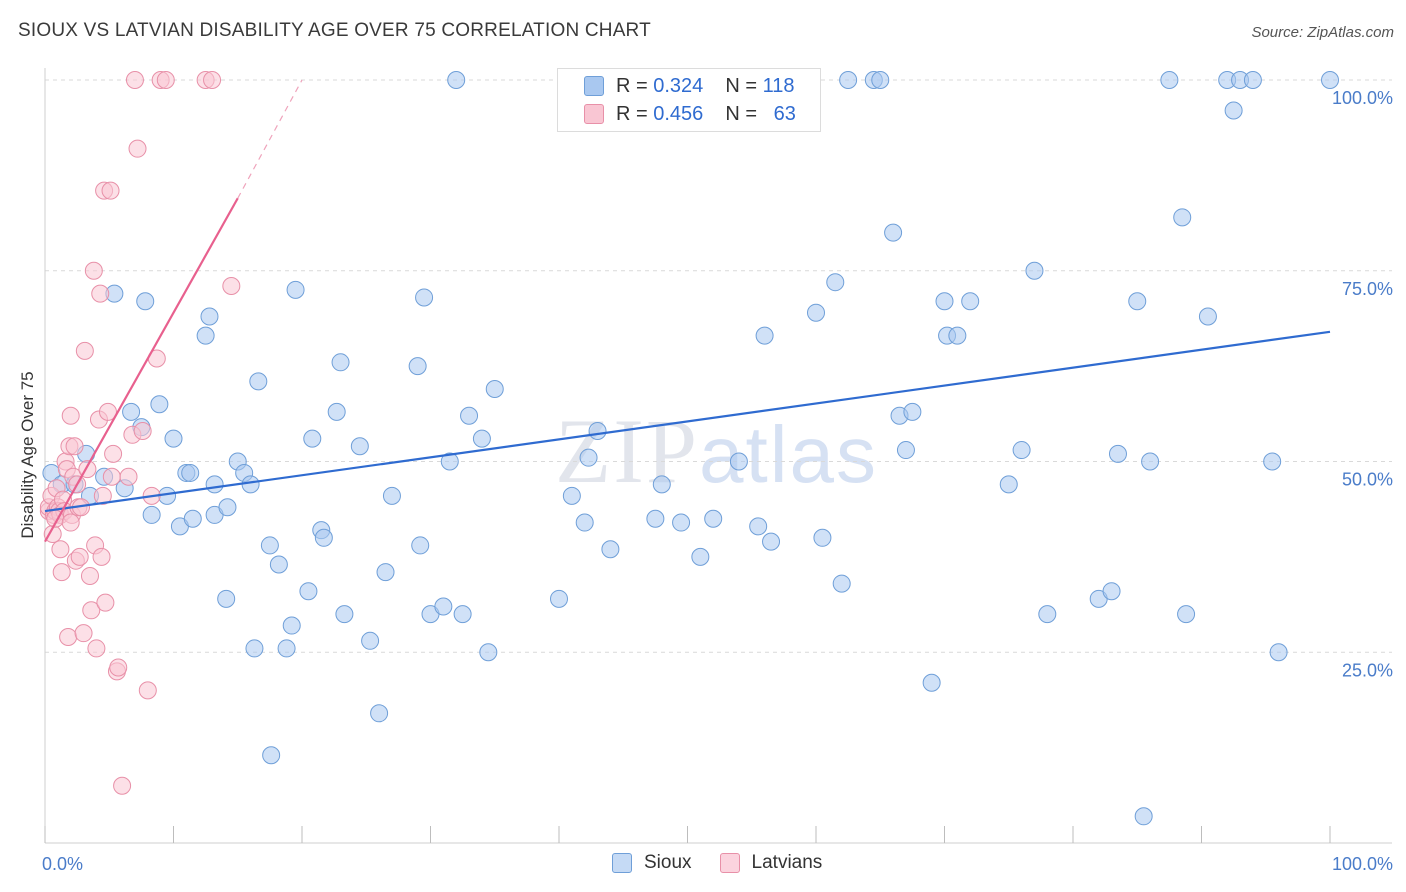 Image resolution: width=1406 pixels, height=892 pixels. Describe the element at coordinates (787, 862) in the screenshot. I see `series-label-latvians: Latvians` at that location.